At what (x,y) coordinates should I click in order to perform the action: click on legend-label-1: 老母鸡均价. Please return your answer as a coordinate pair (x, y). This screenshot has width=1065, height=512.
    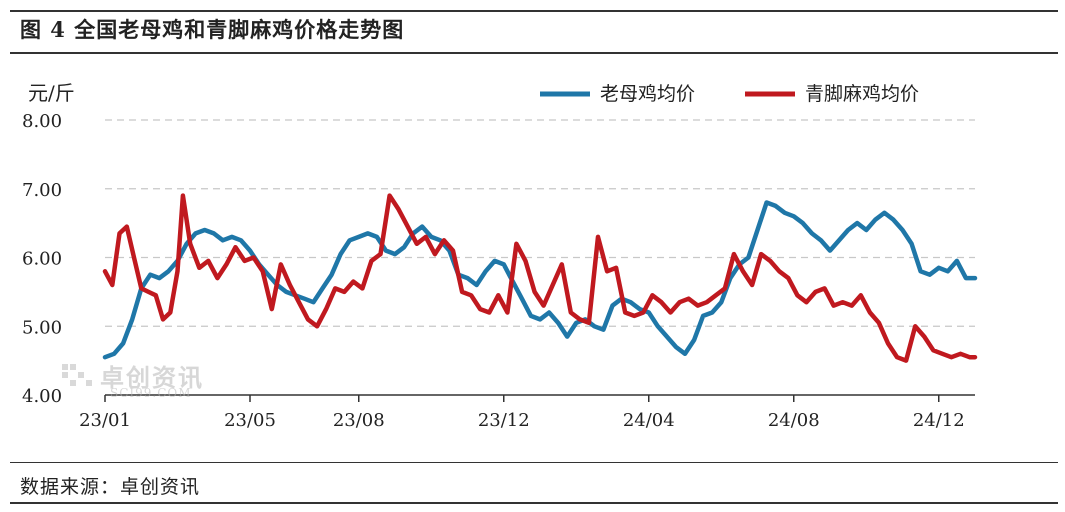
    Looking at the image, I should click on (647, 94).